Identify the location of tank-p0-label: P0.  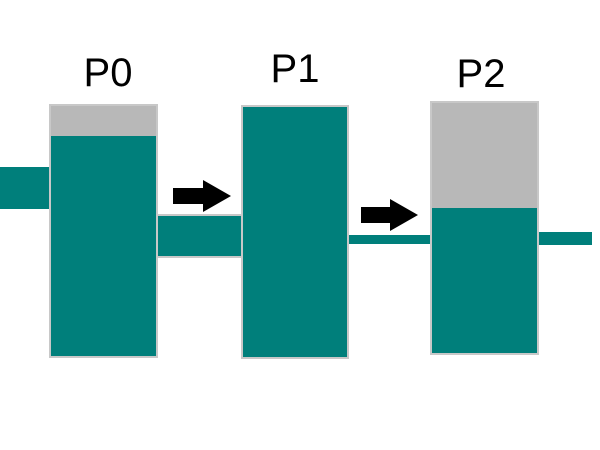
(108, 73).